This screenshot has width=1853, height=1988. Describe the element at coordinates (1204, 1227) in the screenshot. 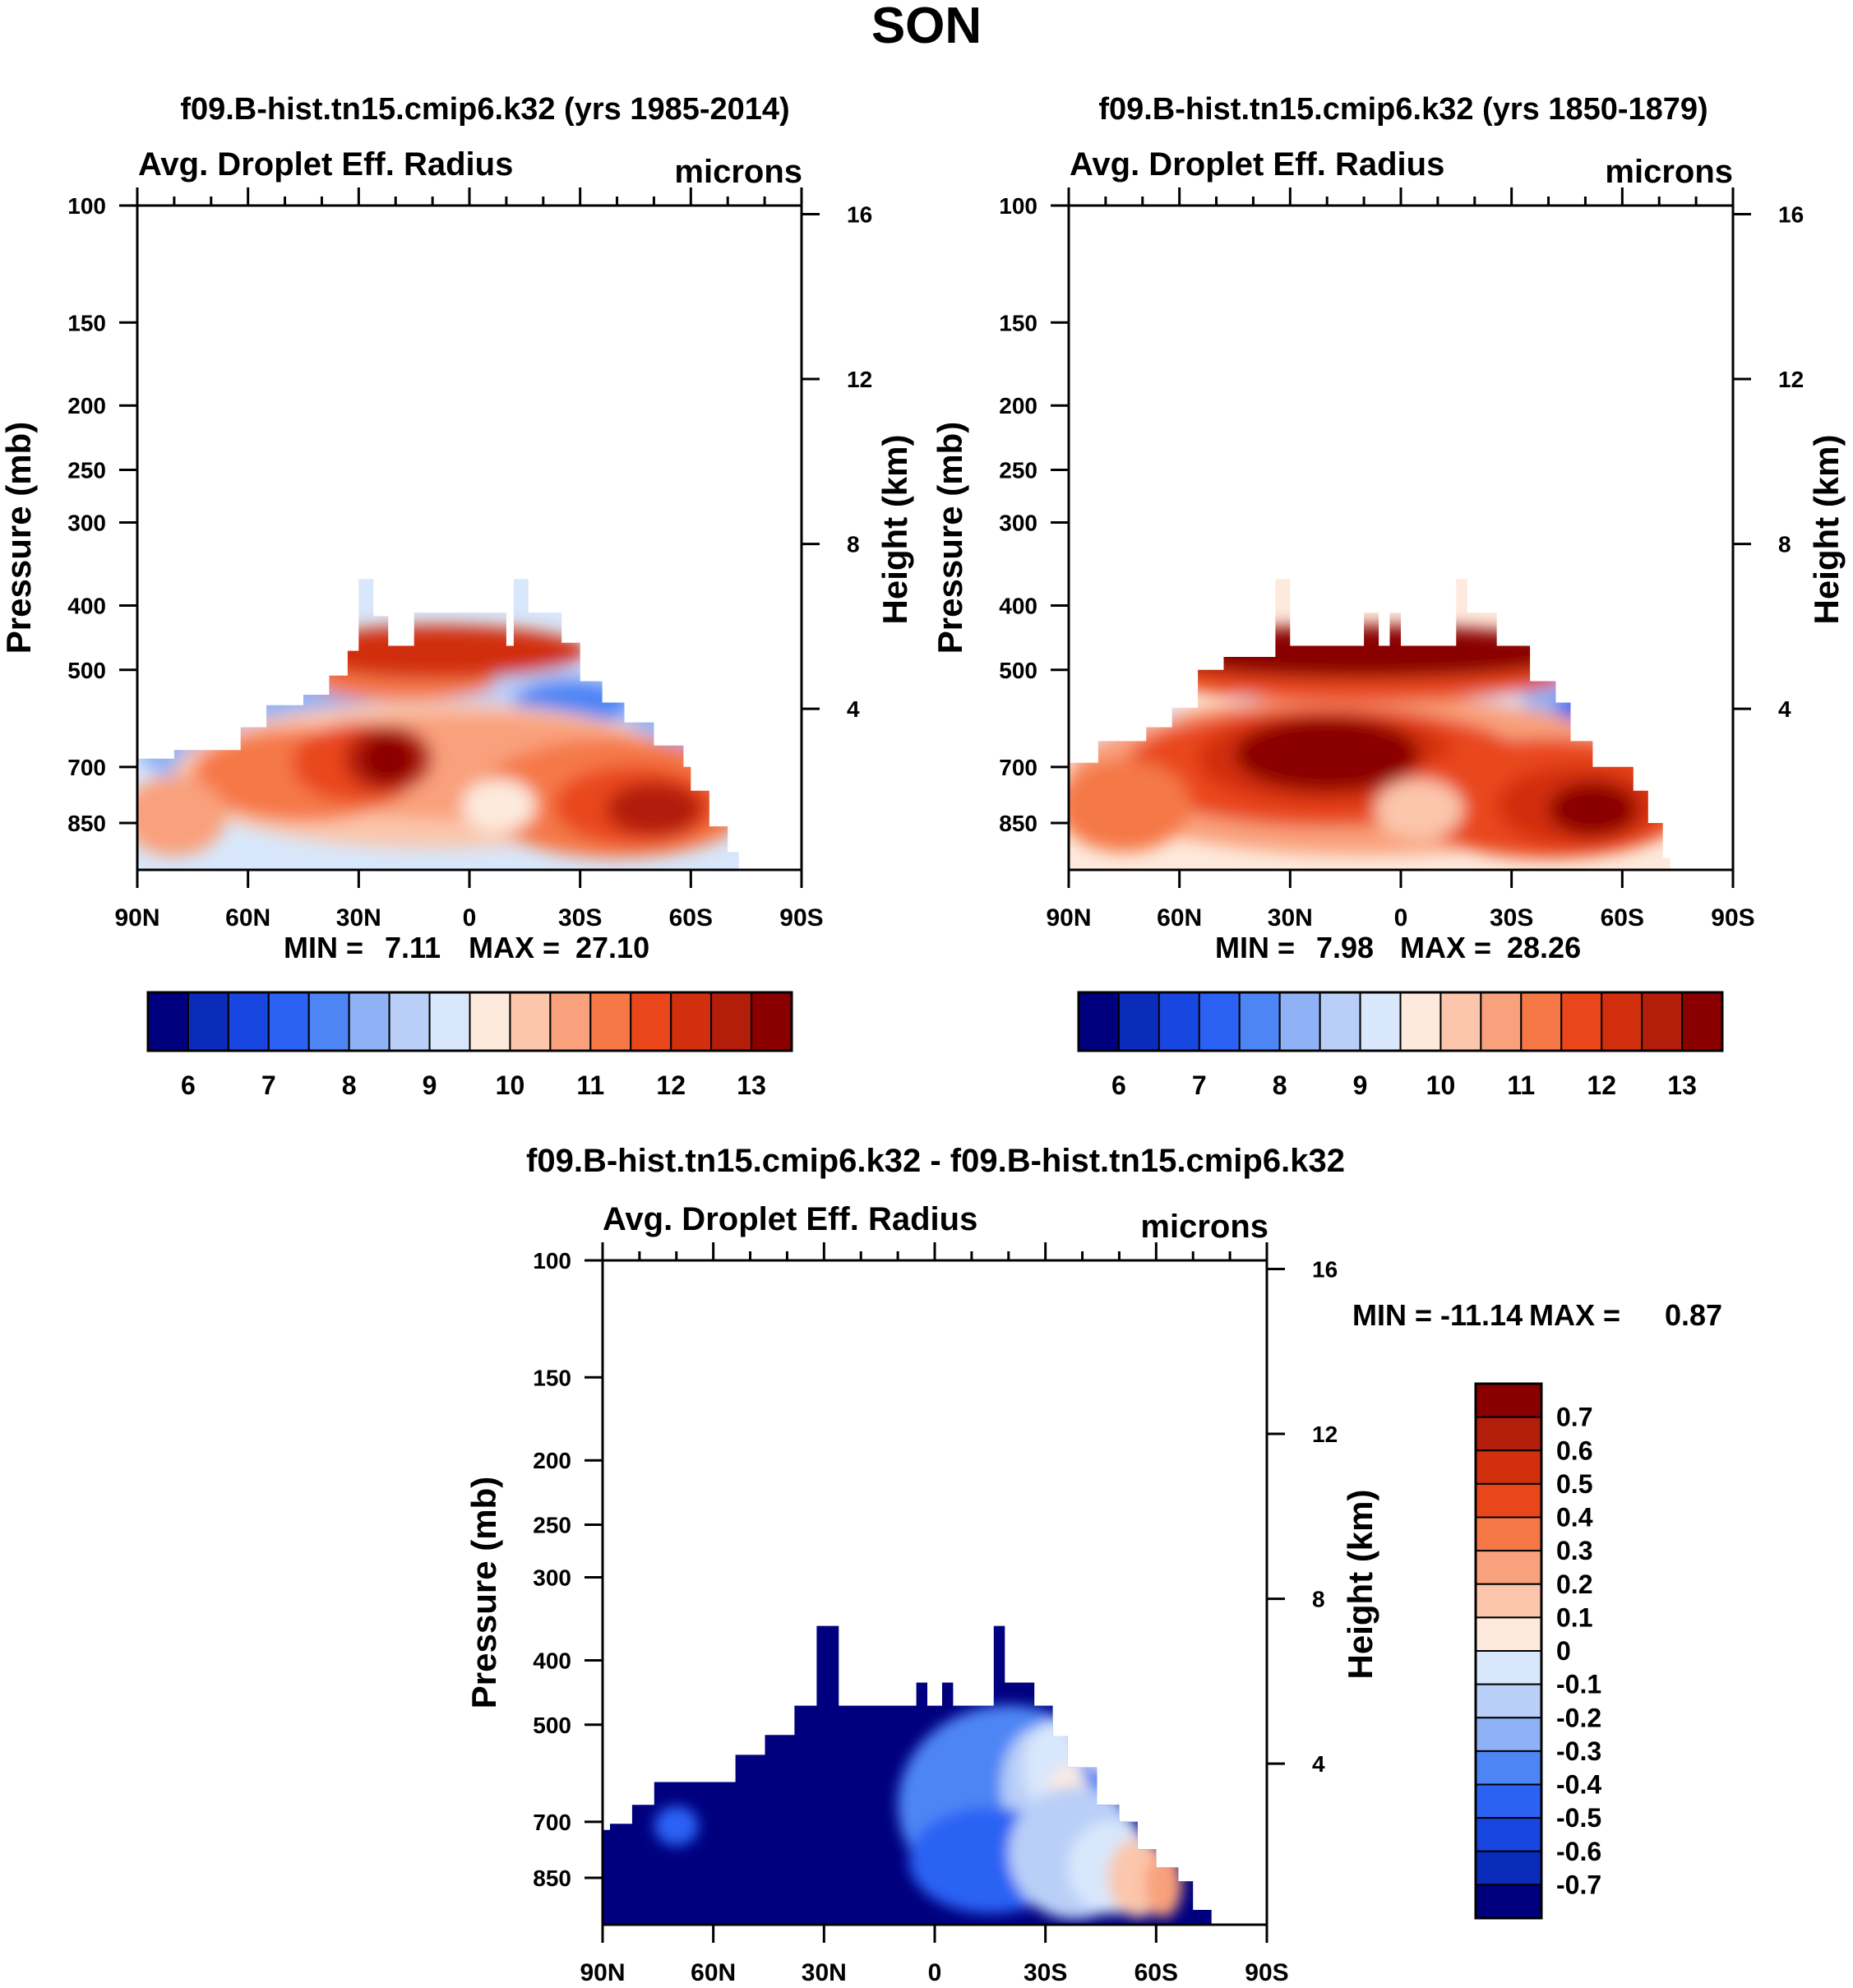

I see `panel-c-right-string: microns` at that location.